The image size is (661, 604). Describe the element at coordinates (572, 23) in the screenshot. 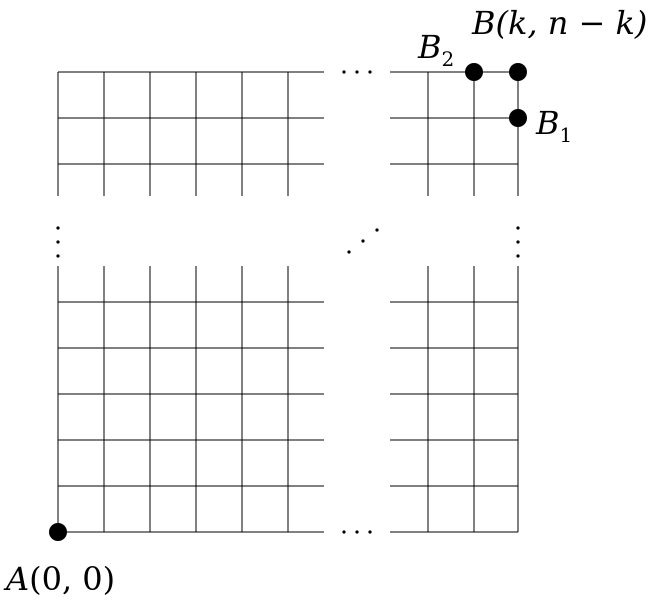

I see `label-b-coords: (k, n − k)` at that location.